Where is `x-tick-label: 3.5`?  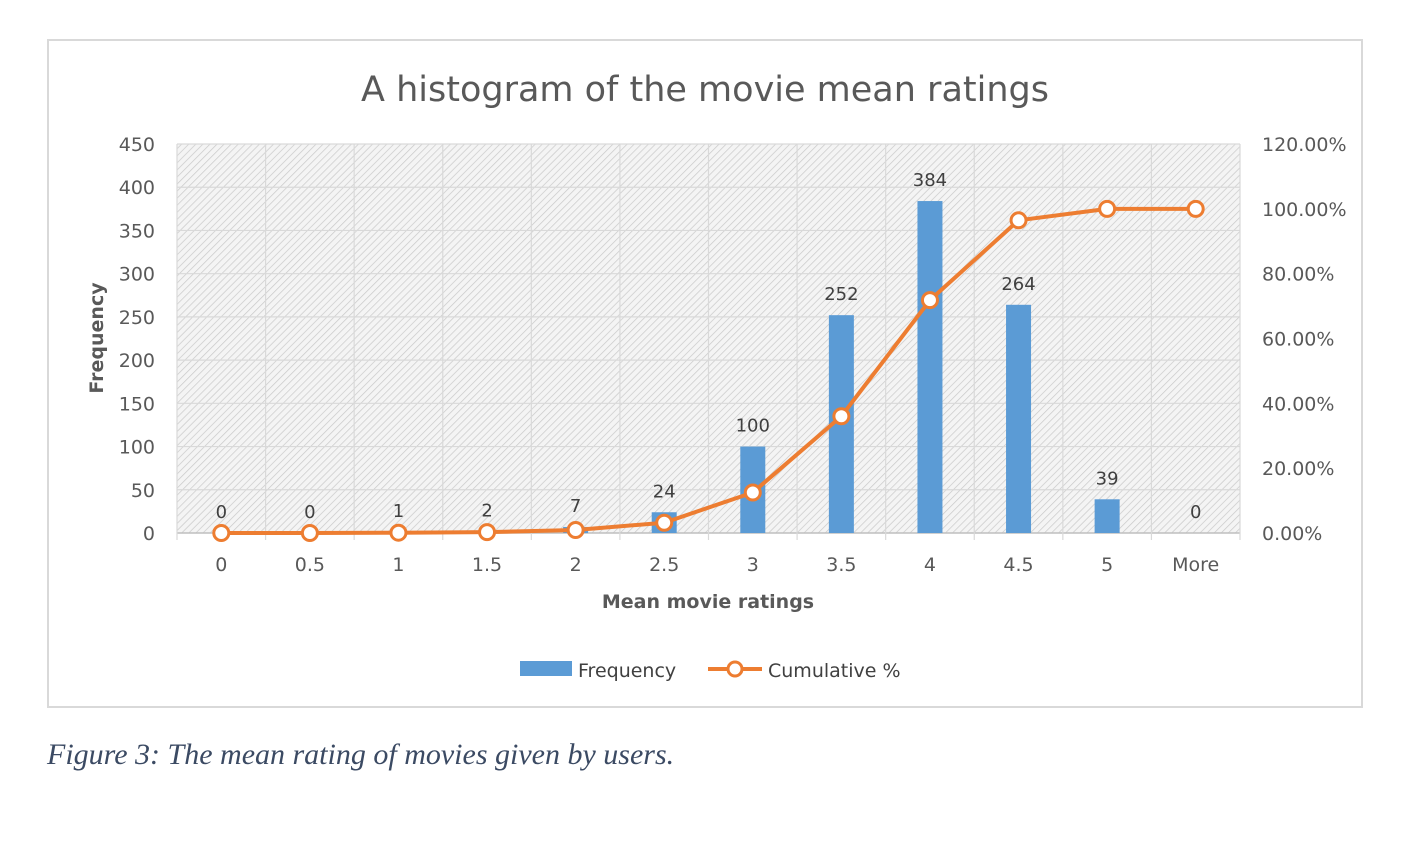 x-tick-label: 3.5 is located at coordinates (841, 565).